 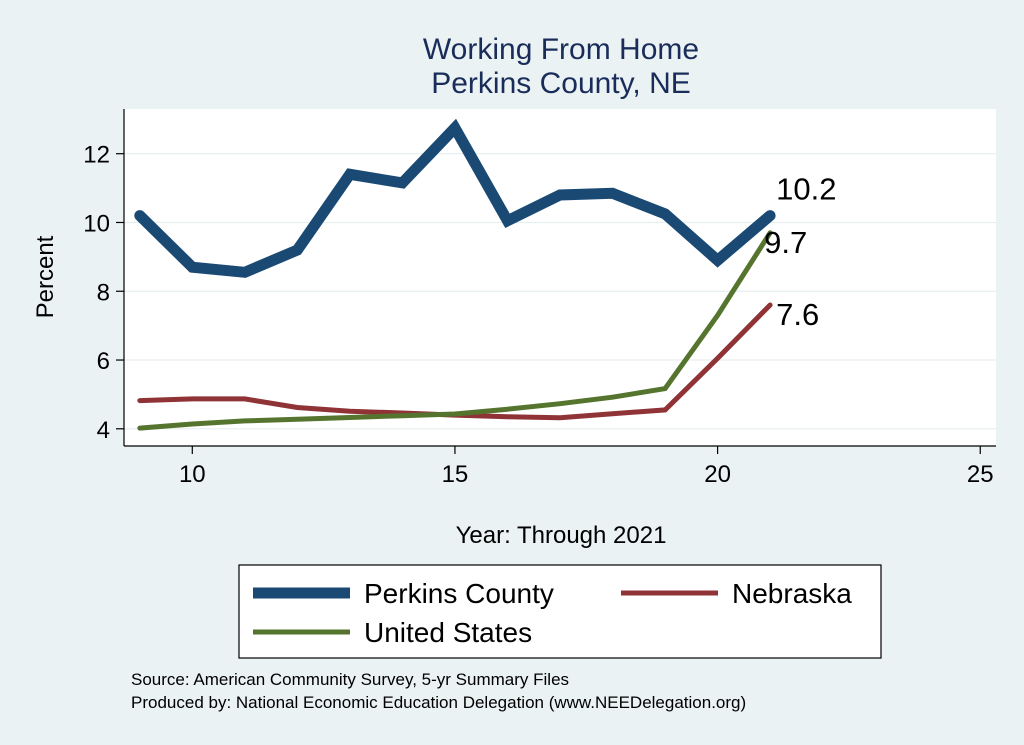 I want to click on x-tick-label-10: 10, so click(x=192, y=474).